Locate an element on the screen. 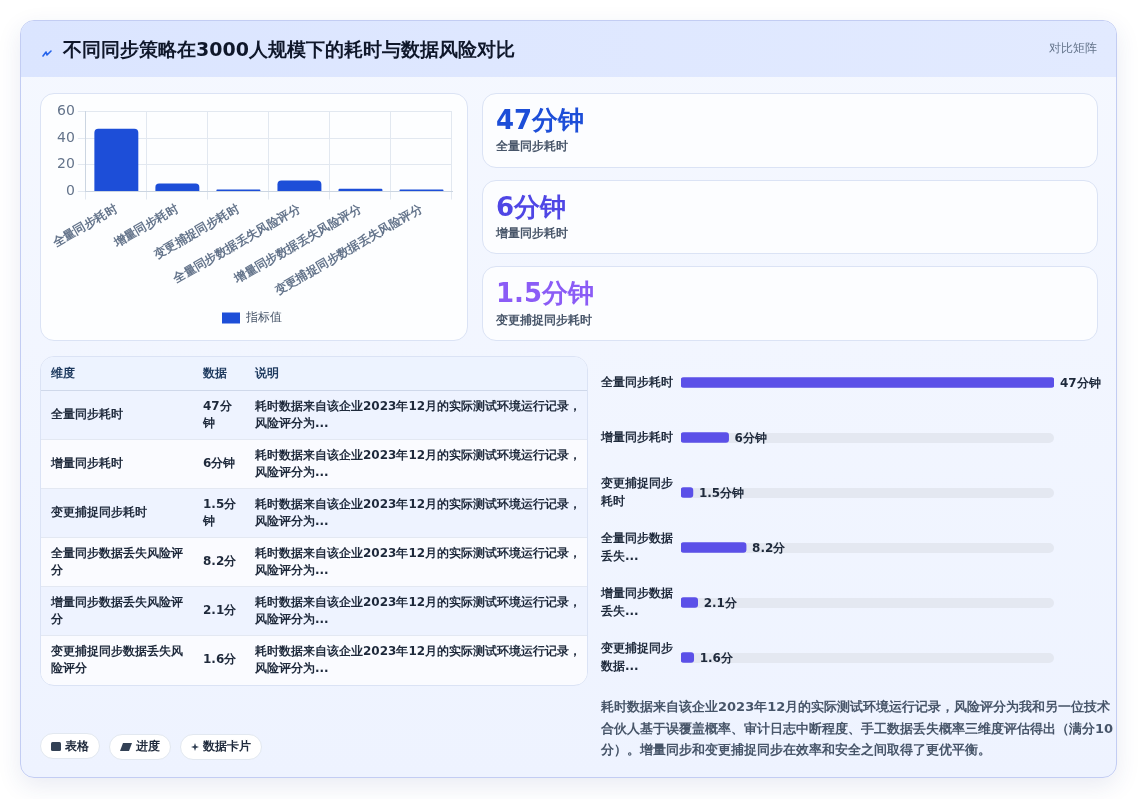 The image size is (1138, 799). button: 表格 is located at coordinates (70, 746).